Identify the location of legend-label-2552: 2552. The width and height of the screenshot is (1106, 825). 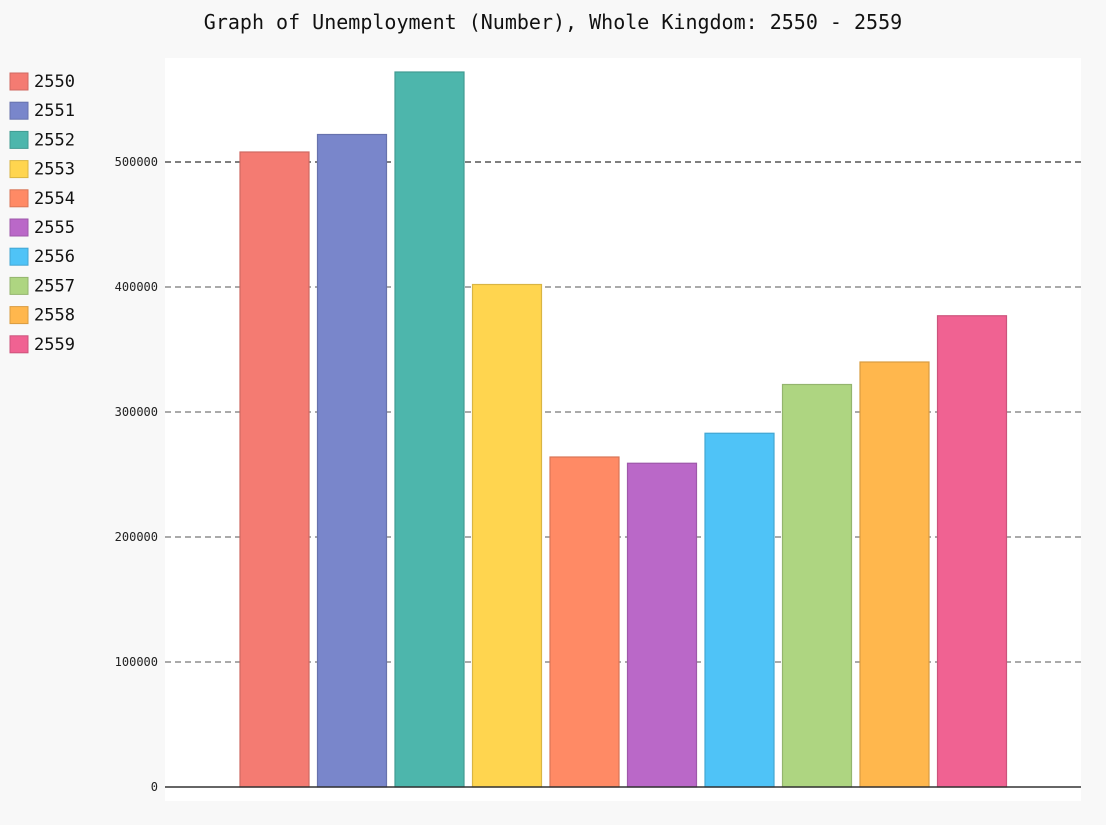
(54, 140).